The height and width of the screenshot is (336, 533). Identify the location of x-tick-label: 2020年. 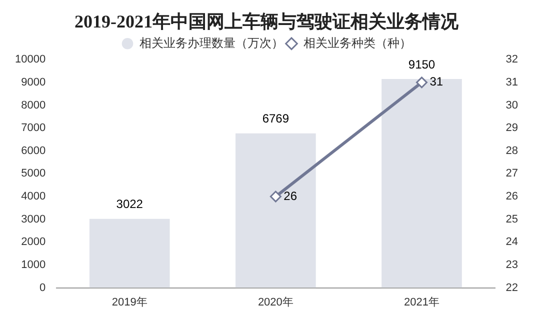
(276, 302).